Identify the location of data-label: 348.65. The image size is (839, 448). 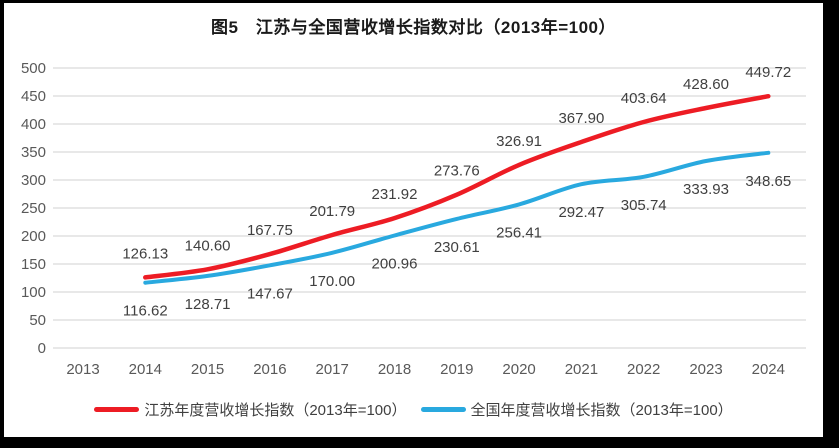
(768, 181).